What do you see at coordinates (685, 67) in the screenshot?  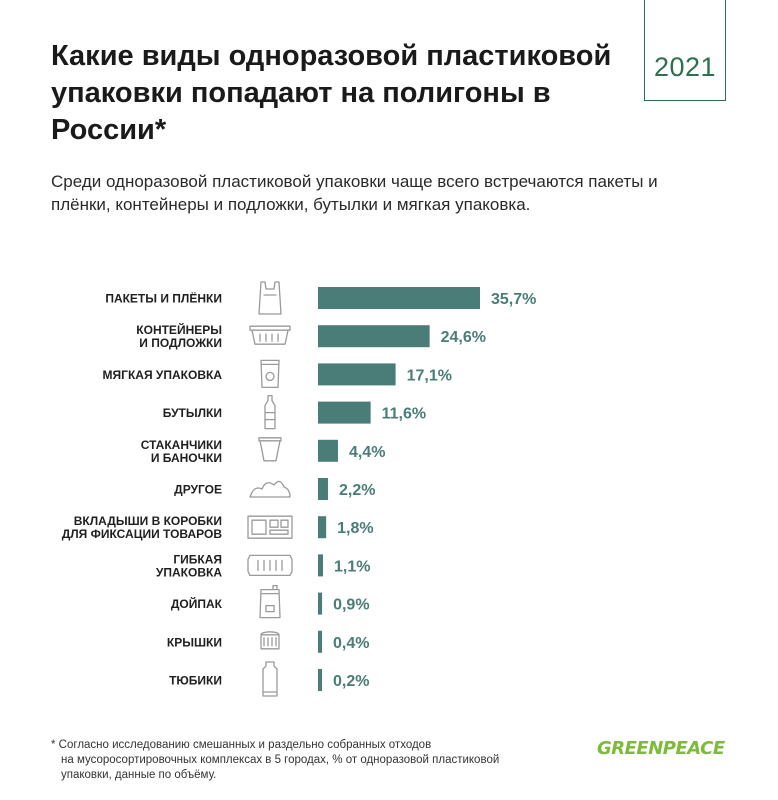 I see `year-label: 2021` at bounding box center [685, 67].